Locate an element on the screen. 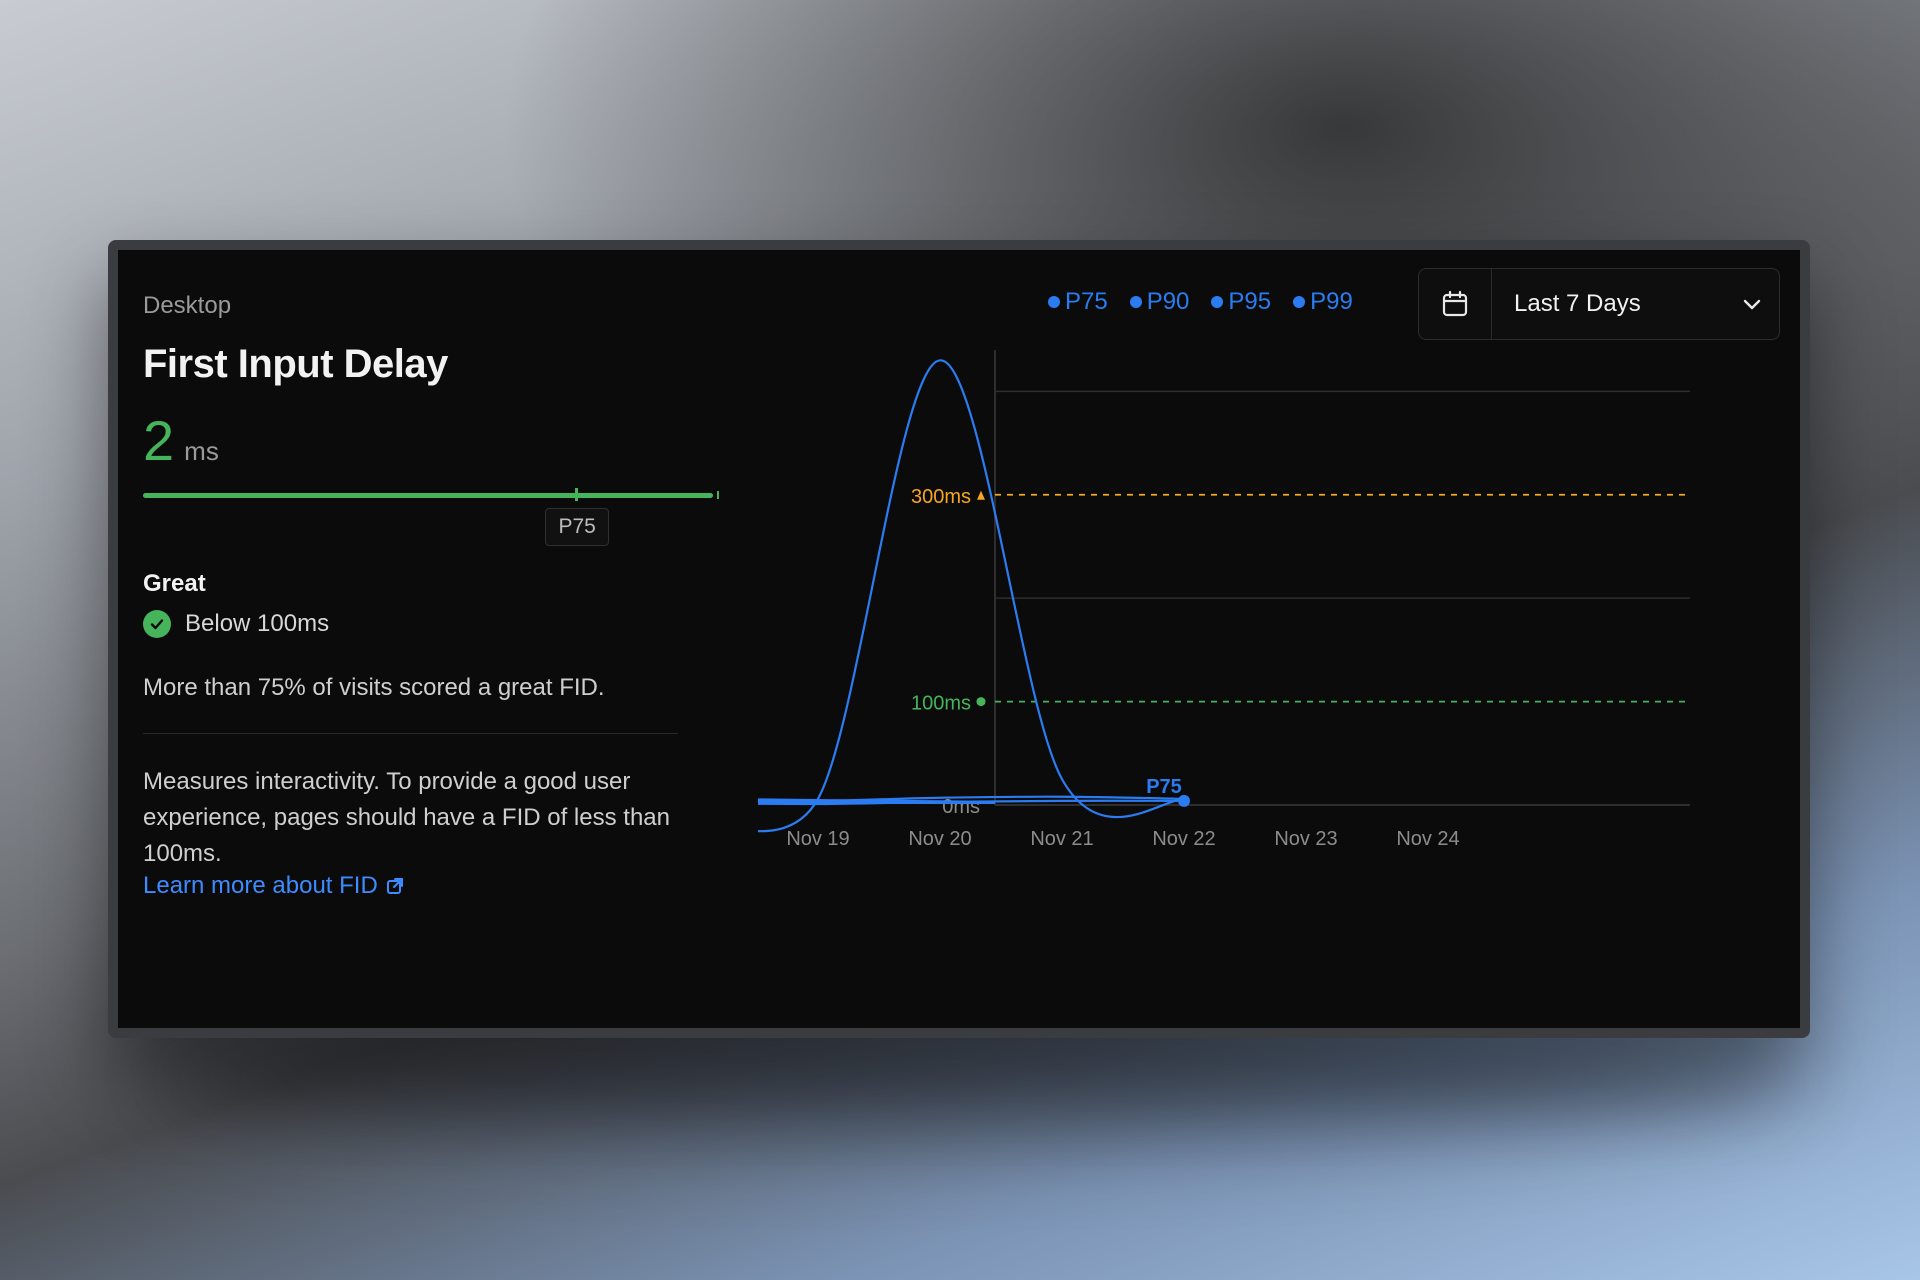 This screenshot has width=1920, height=1280. card-shadow is located at coordinates (970, 1080).